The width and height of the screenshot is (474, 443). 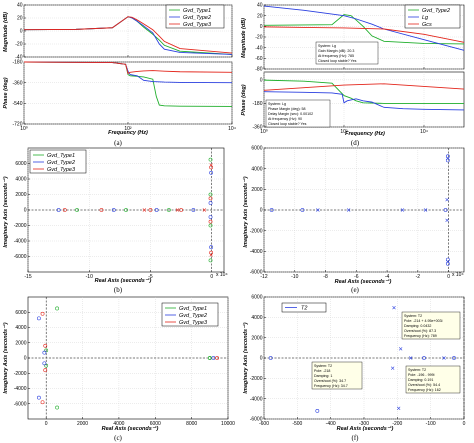 What do you see at coordinates (17, 83) in the screenshot?
I see `chart-a-p1-ytick-label: -360` at bounding box center [17, 83].